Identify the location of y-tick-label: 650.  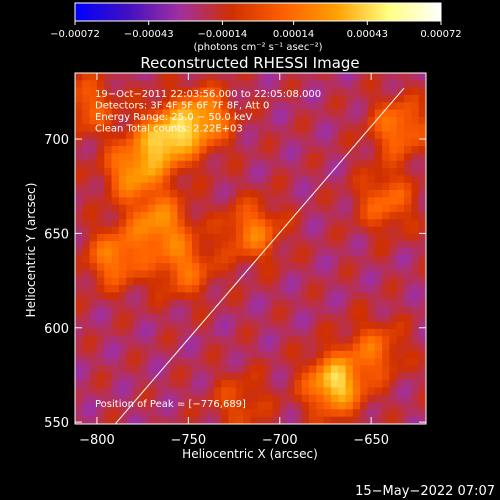
(56, 234).